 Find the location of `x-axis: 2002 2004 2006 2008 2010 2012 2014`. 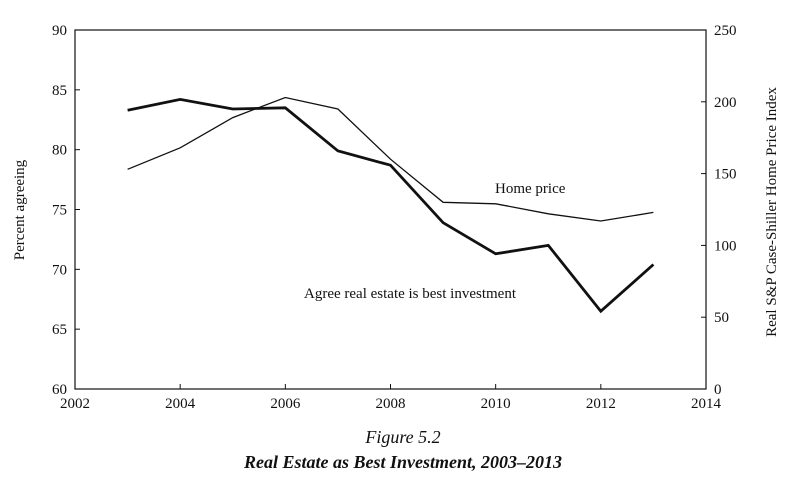

x-axis: 2002 2004 2006 2008 2010 2012 2014 is located at coordinates (391, 398).